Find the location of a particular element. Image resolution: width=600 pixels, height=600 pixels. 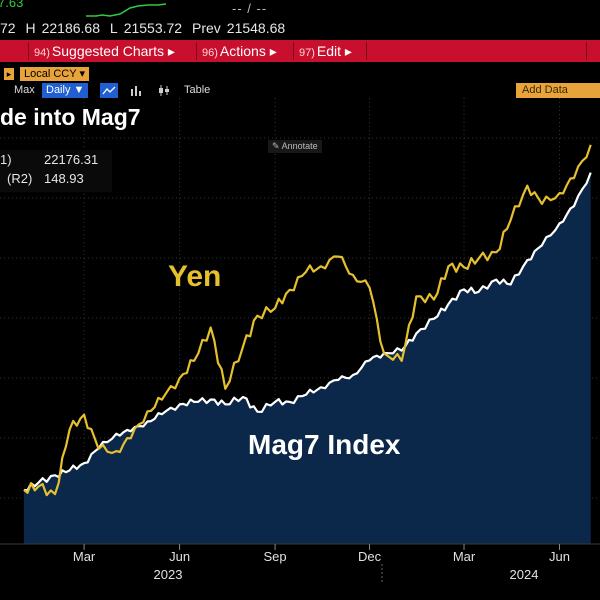

yen-series-label: Yen is located at coordinates (194, 276).